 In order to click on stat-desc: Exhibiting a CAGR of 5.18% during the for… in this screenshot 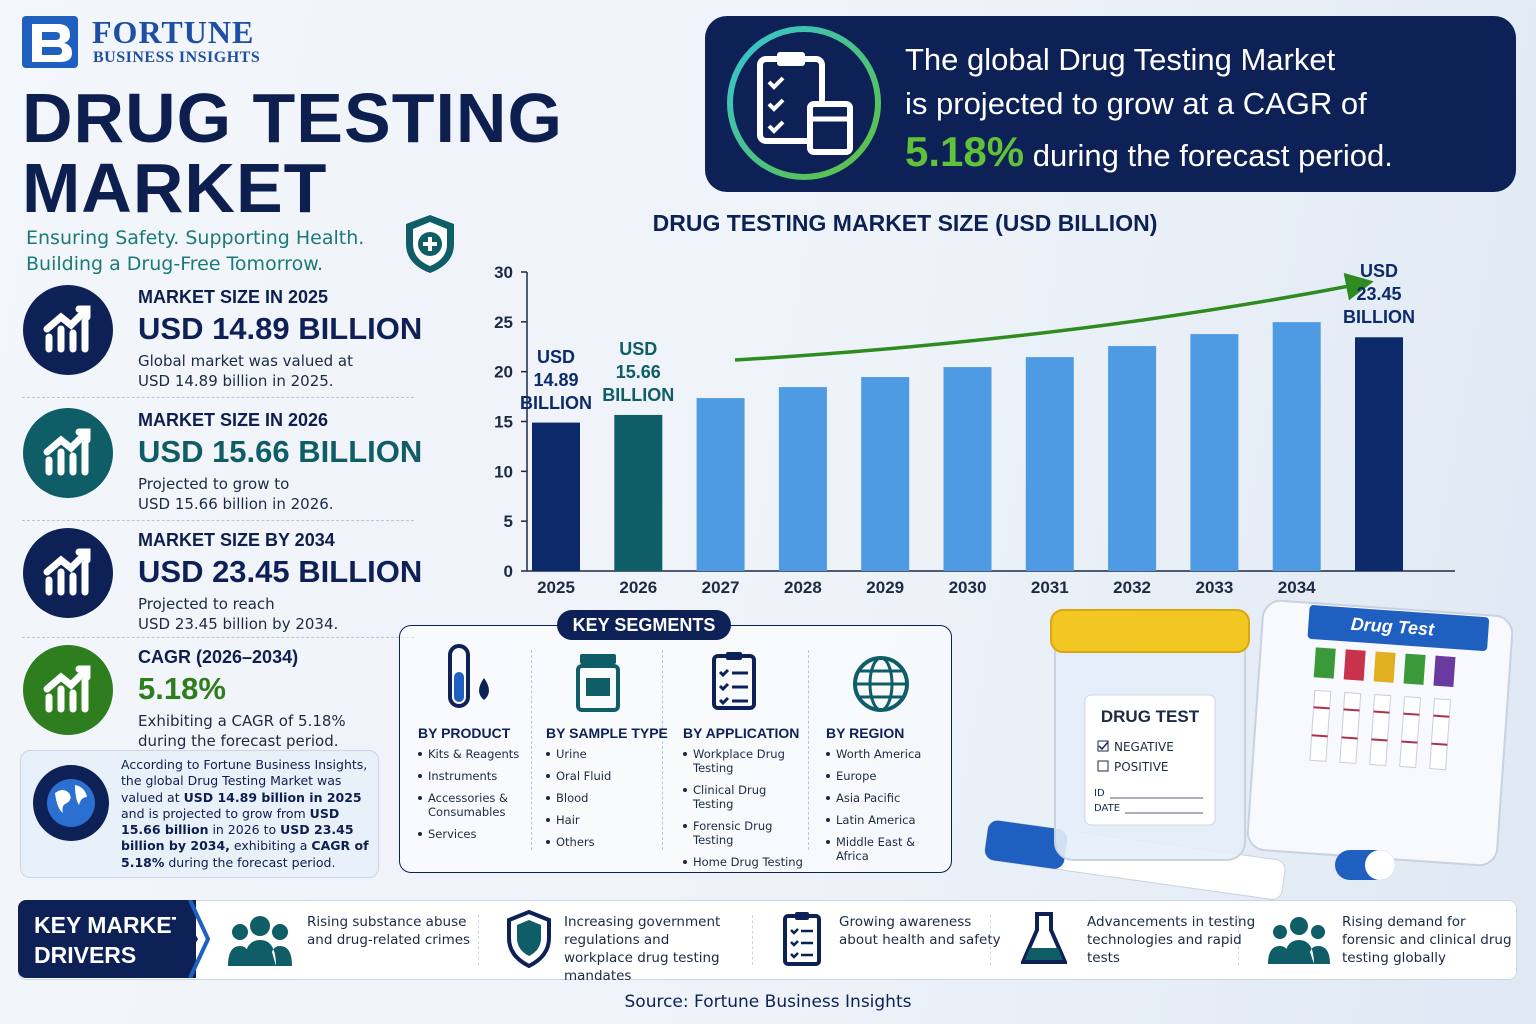, I will do `click(242, 731)`.